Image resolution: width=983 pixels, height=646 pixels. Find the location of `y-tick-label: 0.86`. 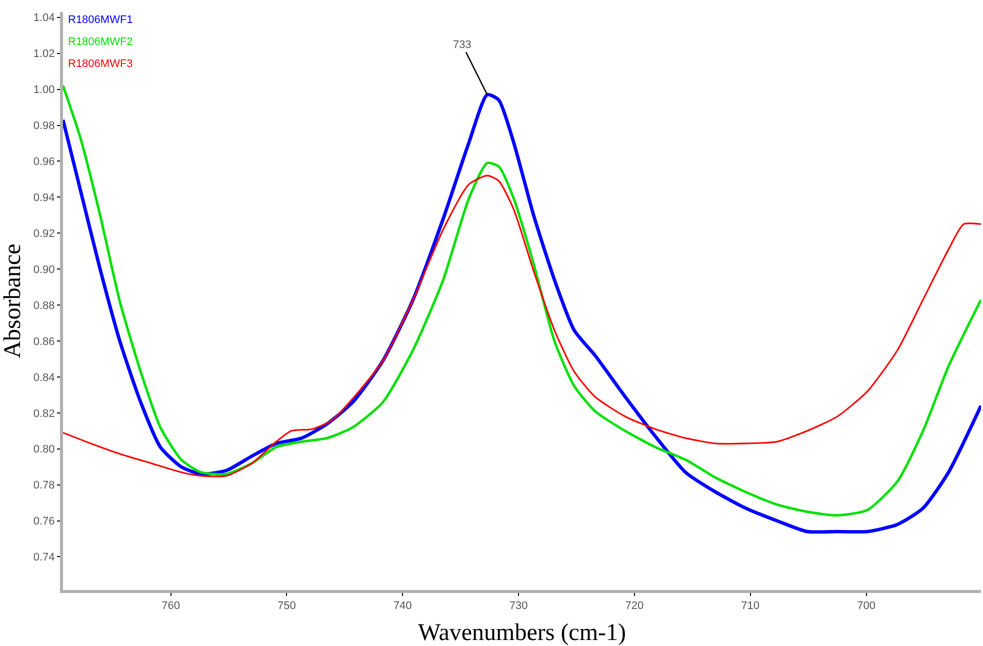

y-tick-label: 0.86 is located at coordinates (44, 342).